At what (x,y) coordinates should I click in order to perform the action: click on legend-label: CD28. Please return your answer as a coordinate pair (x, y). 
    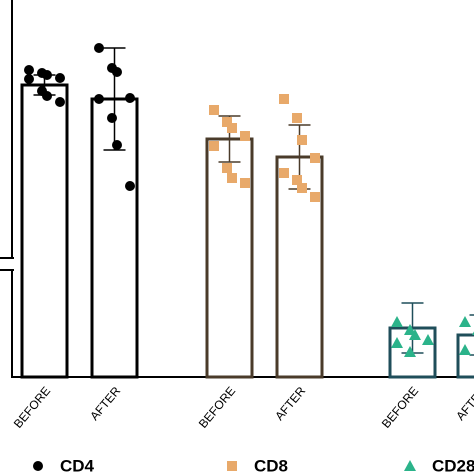
    Looking at the image, I should click on (453, 465).